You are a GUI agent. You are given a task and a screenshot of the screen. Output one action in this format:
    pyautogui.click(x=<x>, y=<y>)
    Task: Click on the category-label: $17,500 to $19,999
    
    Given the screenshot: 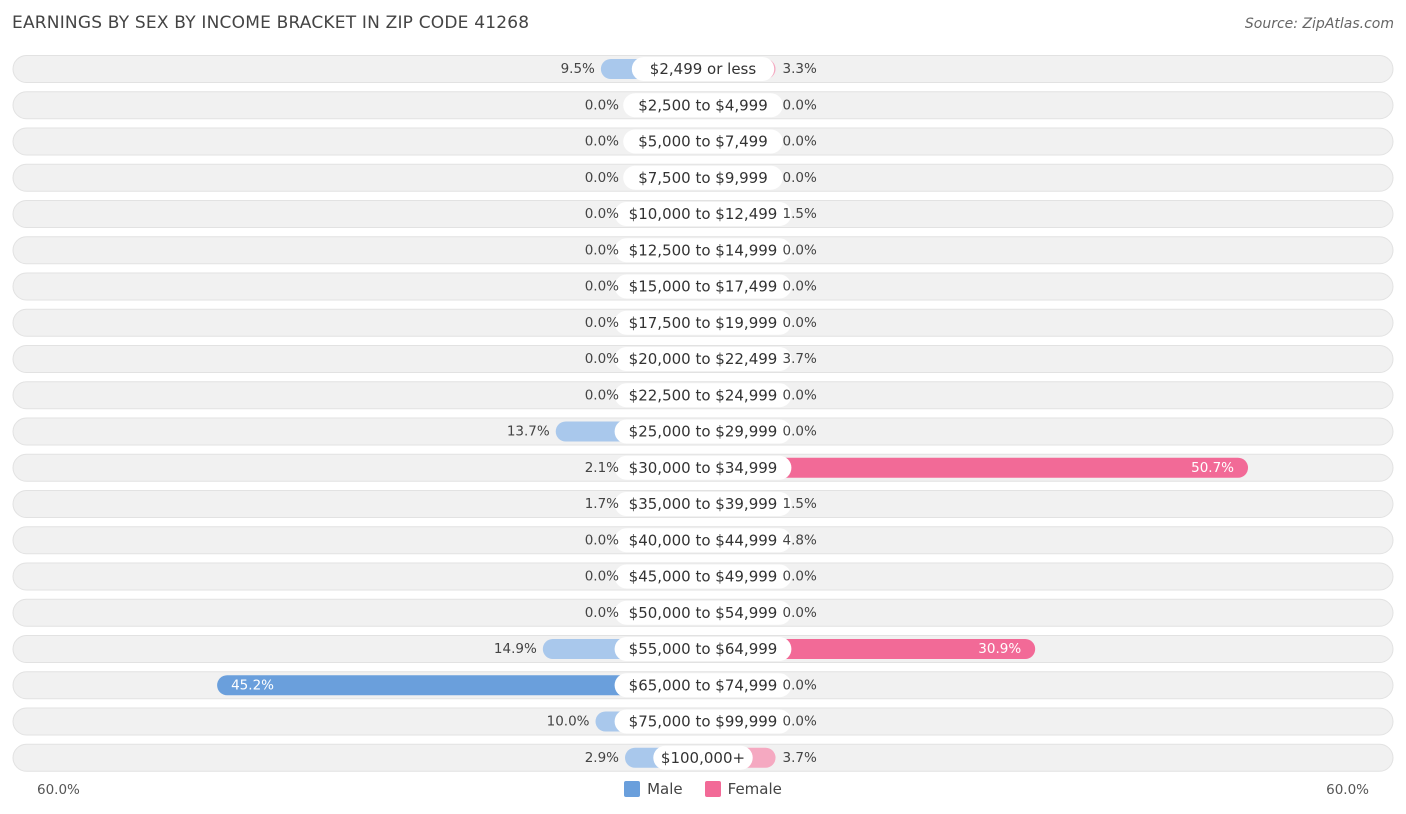 What is the action you would take?
    pyautogui.click(x=703, y=323)
    